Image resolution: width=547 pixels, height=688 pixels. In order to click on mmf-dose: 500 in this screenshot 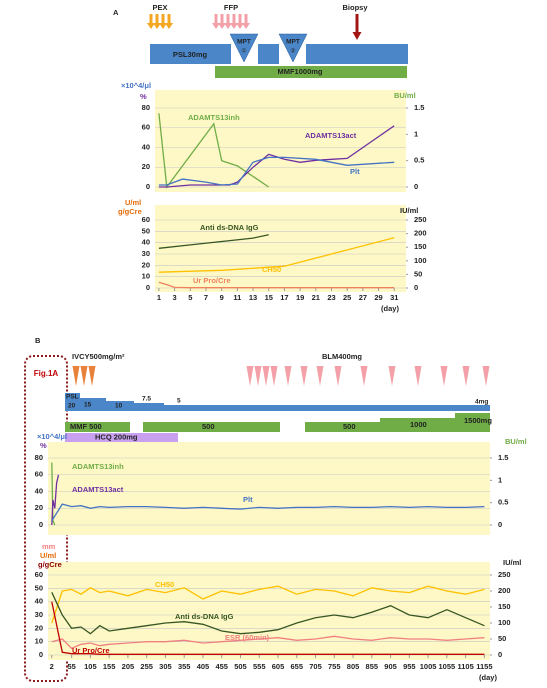, I will do `click(208, 426)`.